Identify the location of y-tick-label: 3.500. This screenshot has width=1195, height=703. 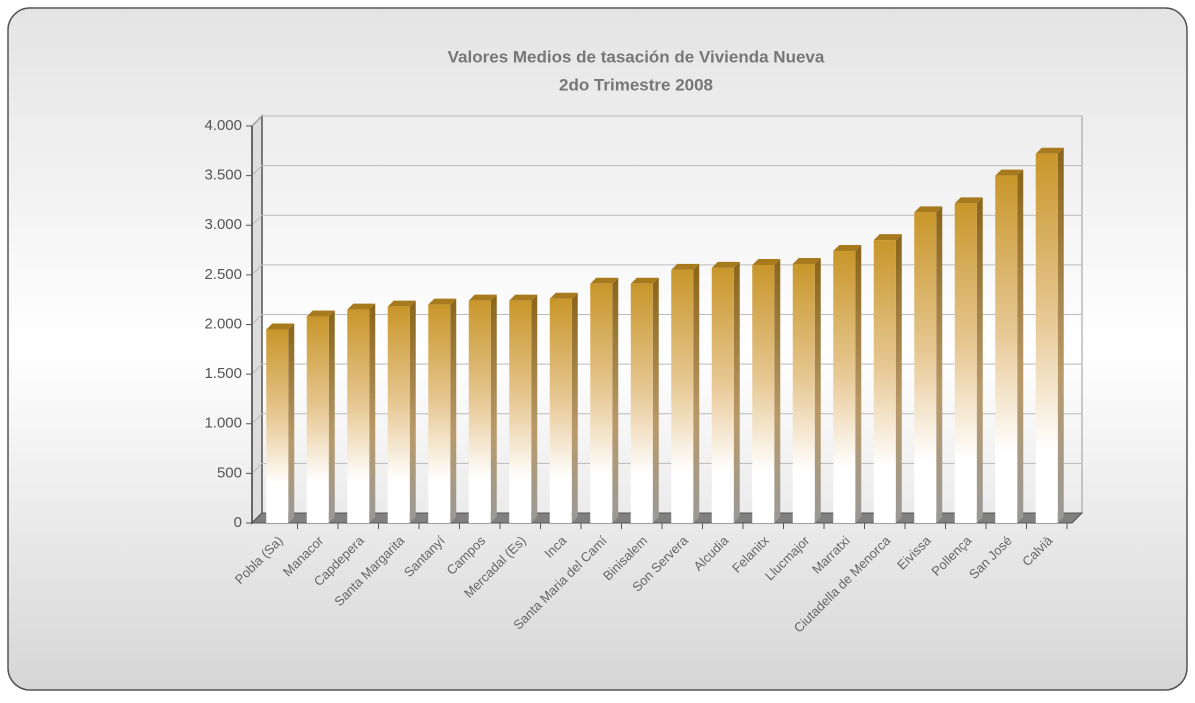
(223, 175).